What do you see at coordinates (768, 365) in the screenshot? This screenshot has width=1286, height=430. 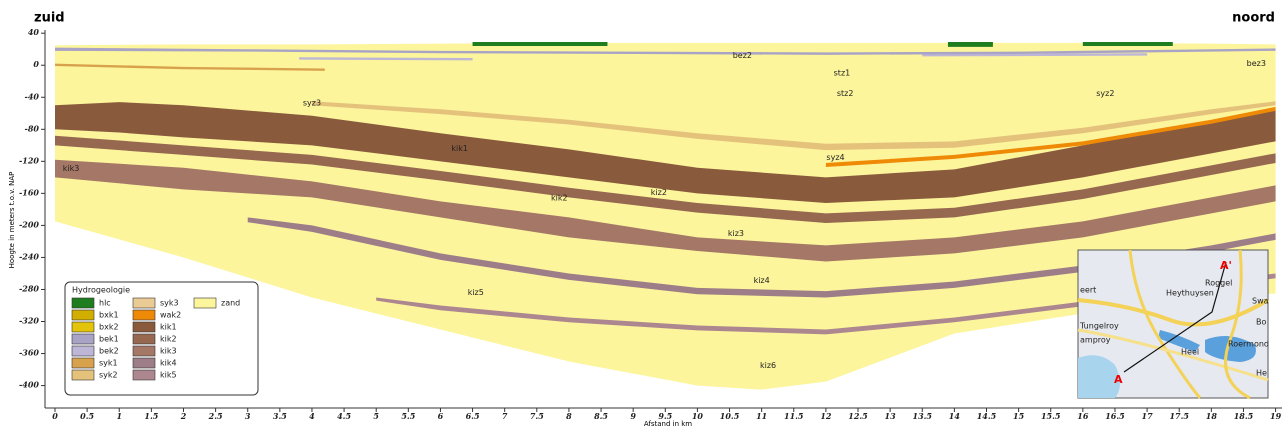 I see `layer-label: kiz6` at bounding box center [768, 365].